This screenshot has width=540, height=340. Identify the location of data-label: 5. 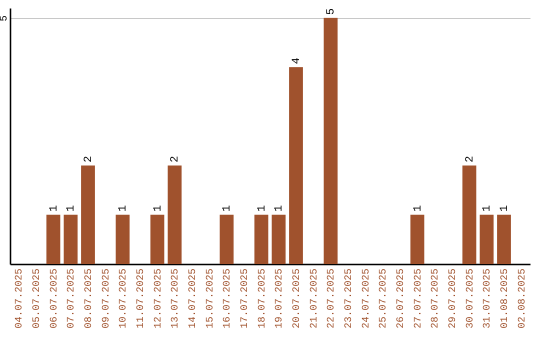
(332, 11).